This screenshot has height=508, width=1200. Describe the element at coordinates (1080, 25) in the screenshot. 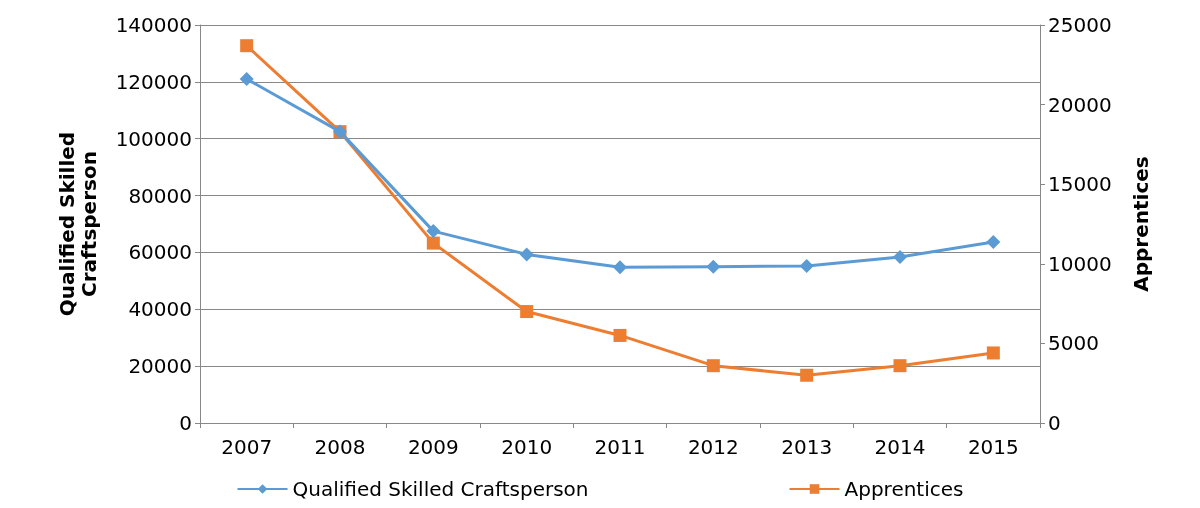

I see `y2-tick-label: 25000` at that location.